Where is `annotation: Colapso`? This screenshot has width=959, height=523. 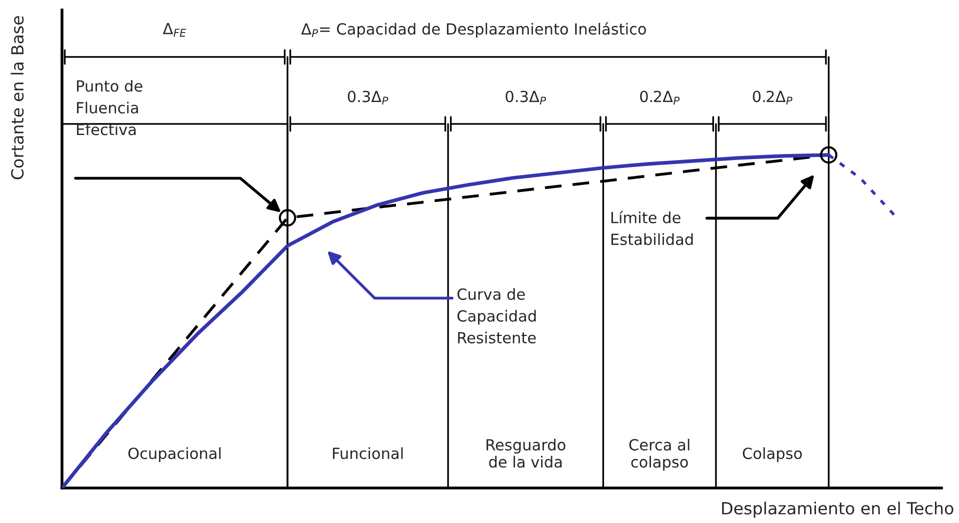 annotation: Colapso is located at coordinates (772, 454).